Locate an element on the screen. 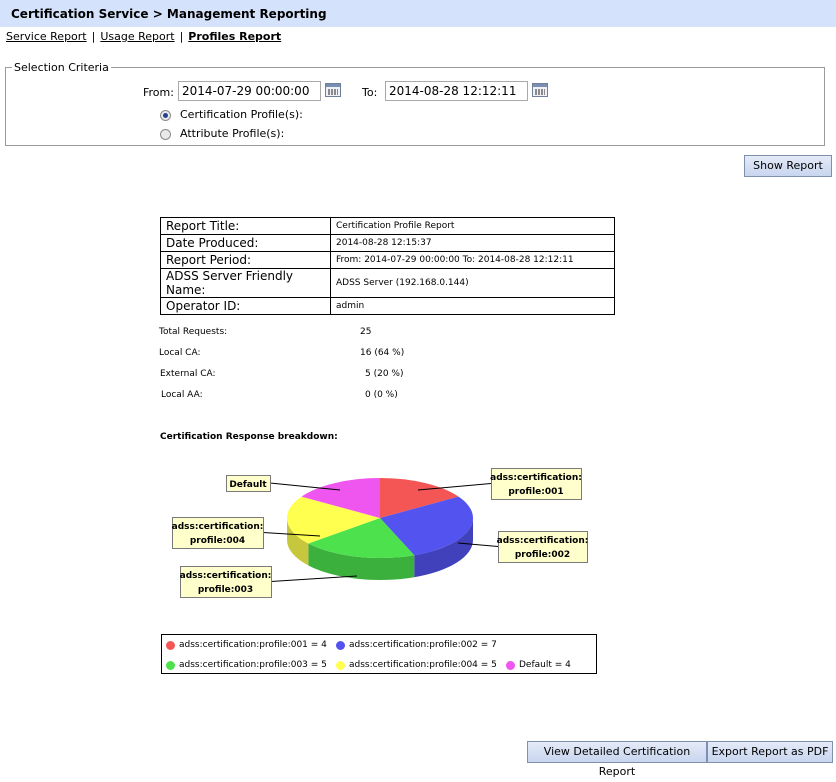 This screenshot has width=836, height=782. from-label: From: is located at coordinates (158, 92).